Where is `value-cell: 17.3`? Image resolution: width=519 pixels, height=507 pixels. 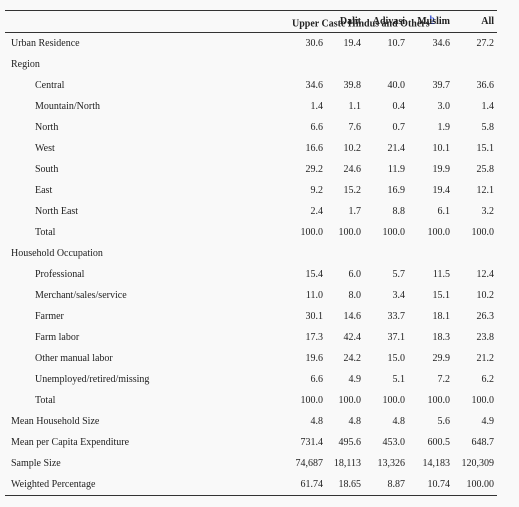 value-cell: 17.3 is located at coordinates (314, 337).